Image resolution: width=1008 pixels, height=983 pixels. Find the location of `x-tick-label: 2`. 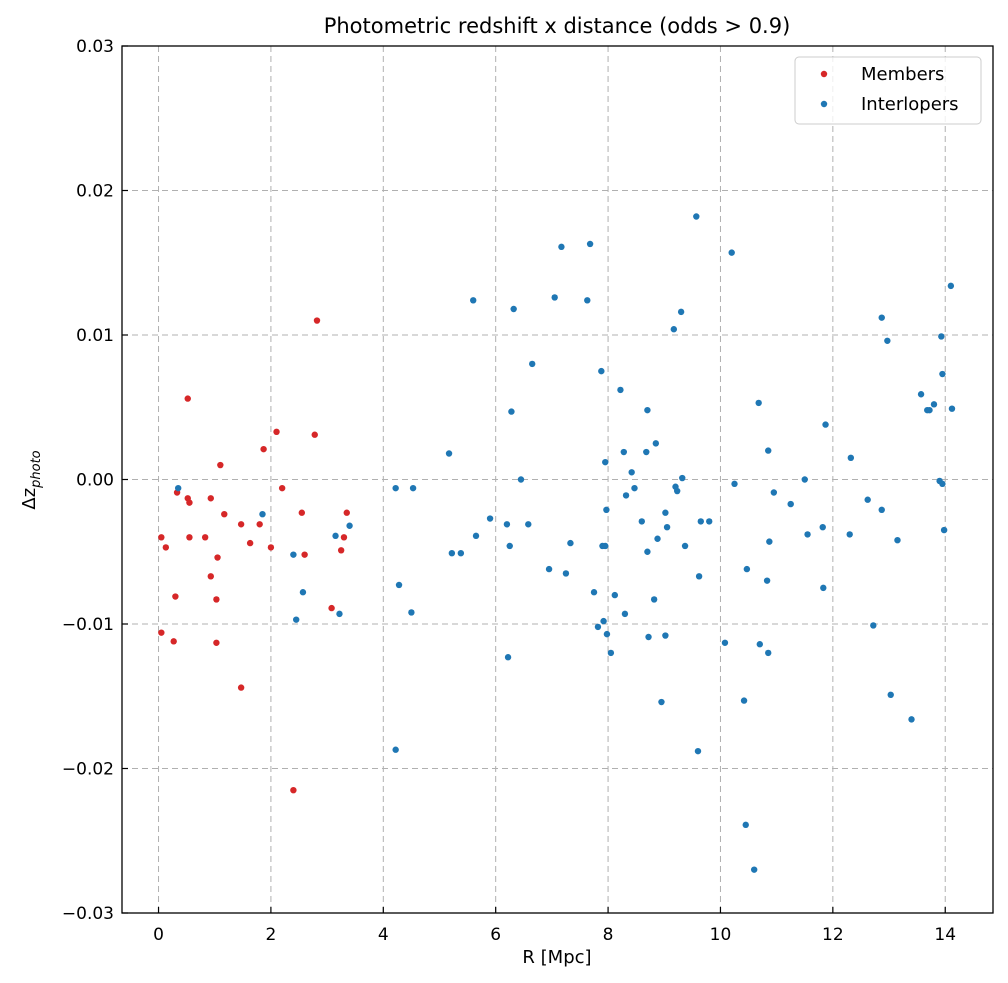

x-tick-label: 2 is located at coordinates (270, 935).